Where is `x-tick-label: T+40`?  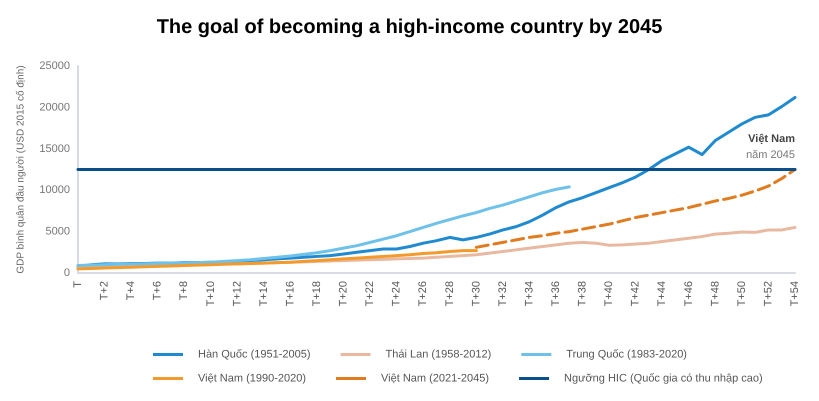 x-tick-label: T+40 is located at coordinates (609, 293).